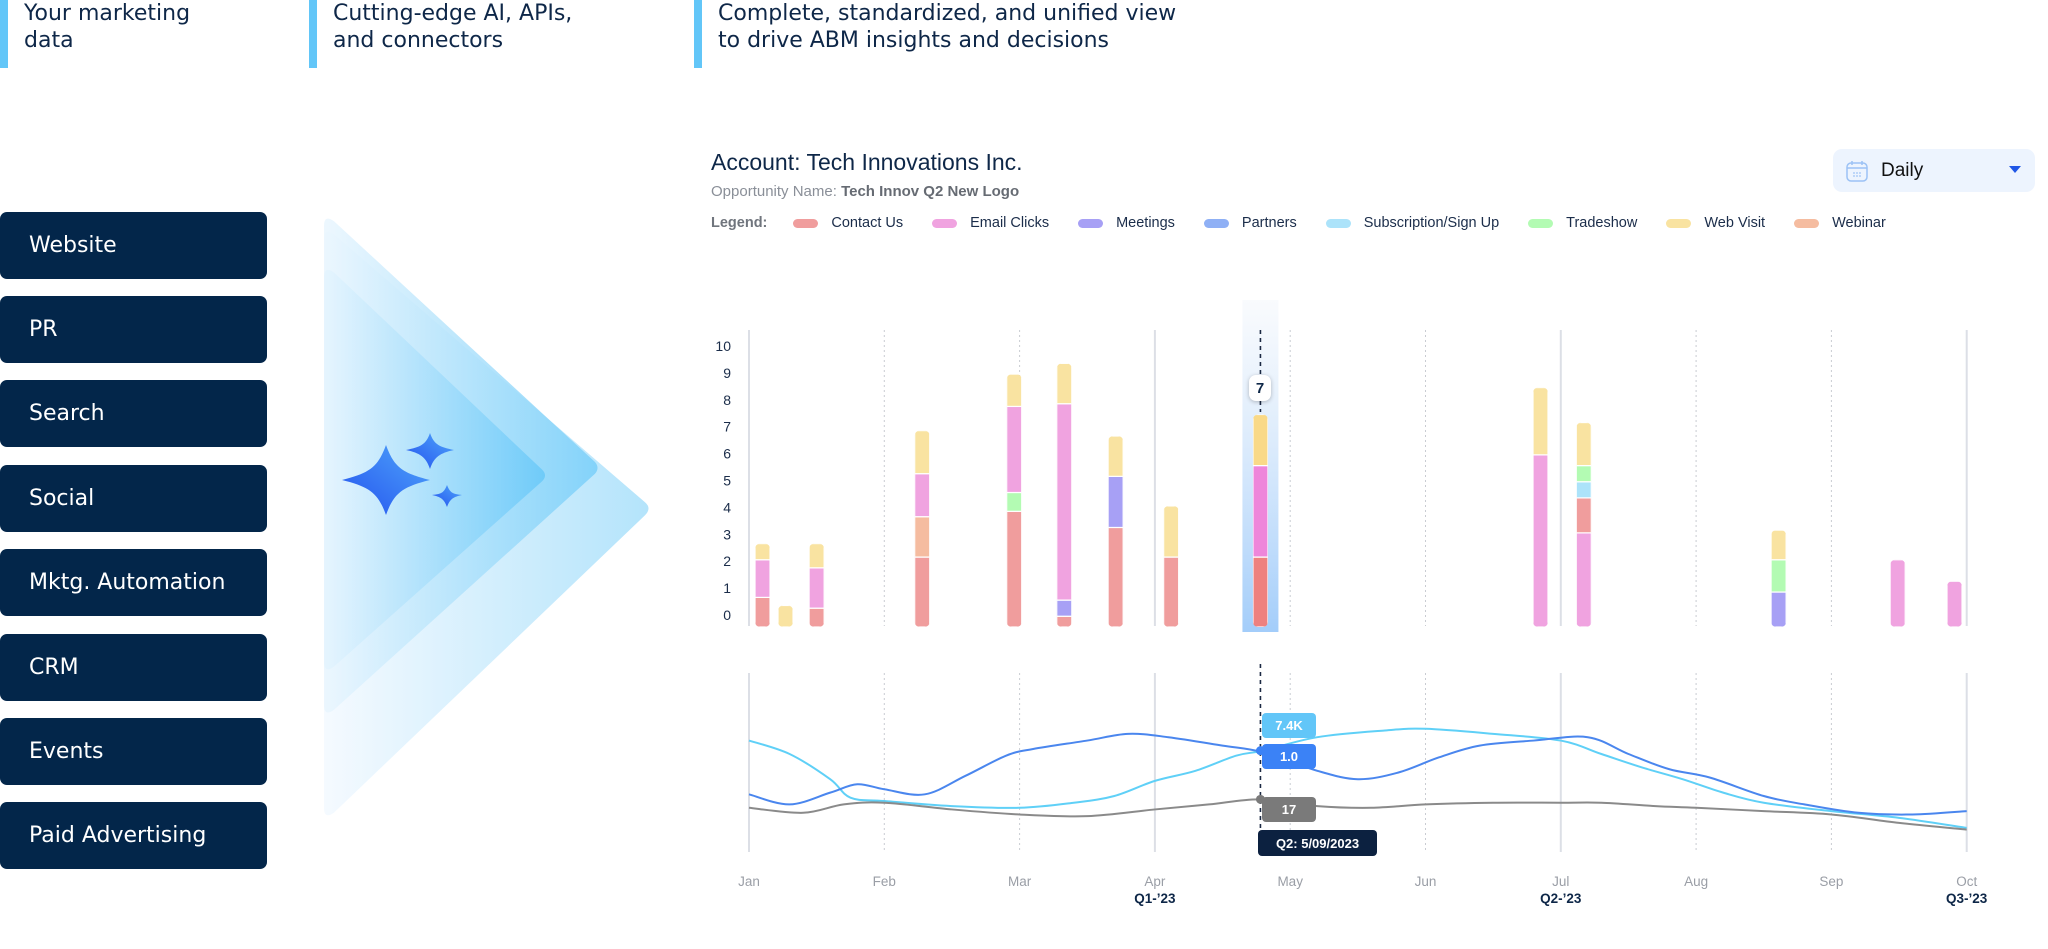 The image size is (2048, 949). What do you see at coordinates (1289, 756) in the screenshot?
I see `tooltip-blue-value: 1.0` at bounding box center [1289, 756].